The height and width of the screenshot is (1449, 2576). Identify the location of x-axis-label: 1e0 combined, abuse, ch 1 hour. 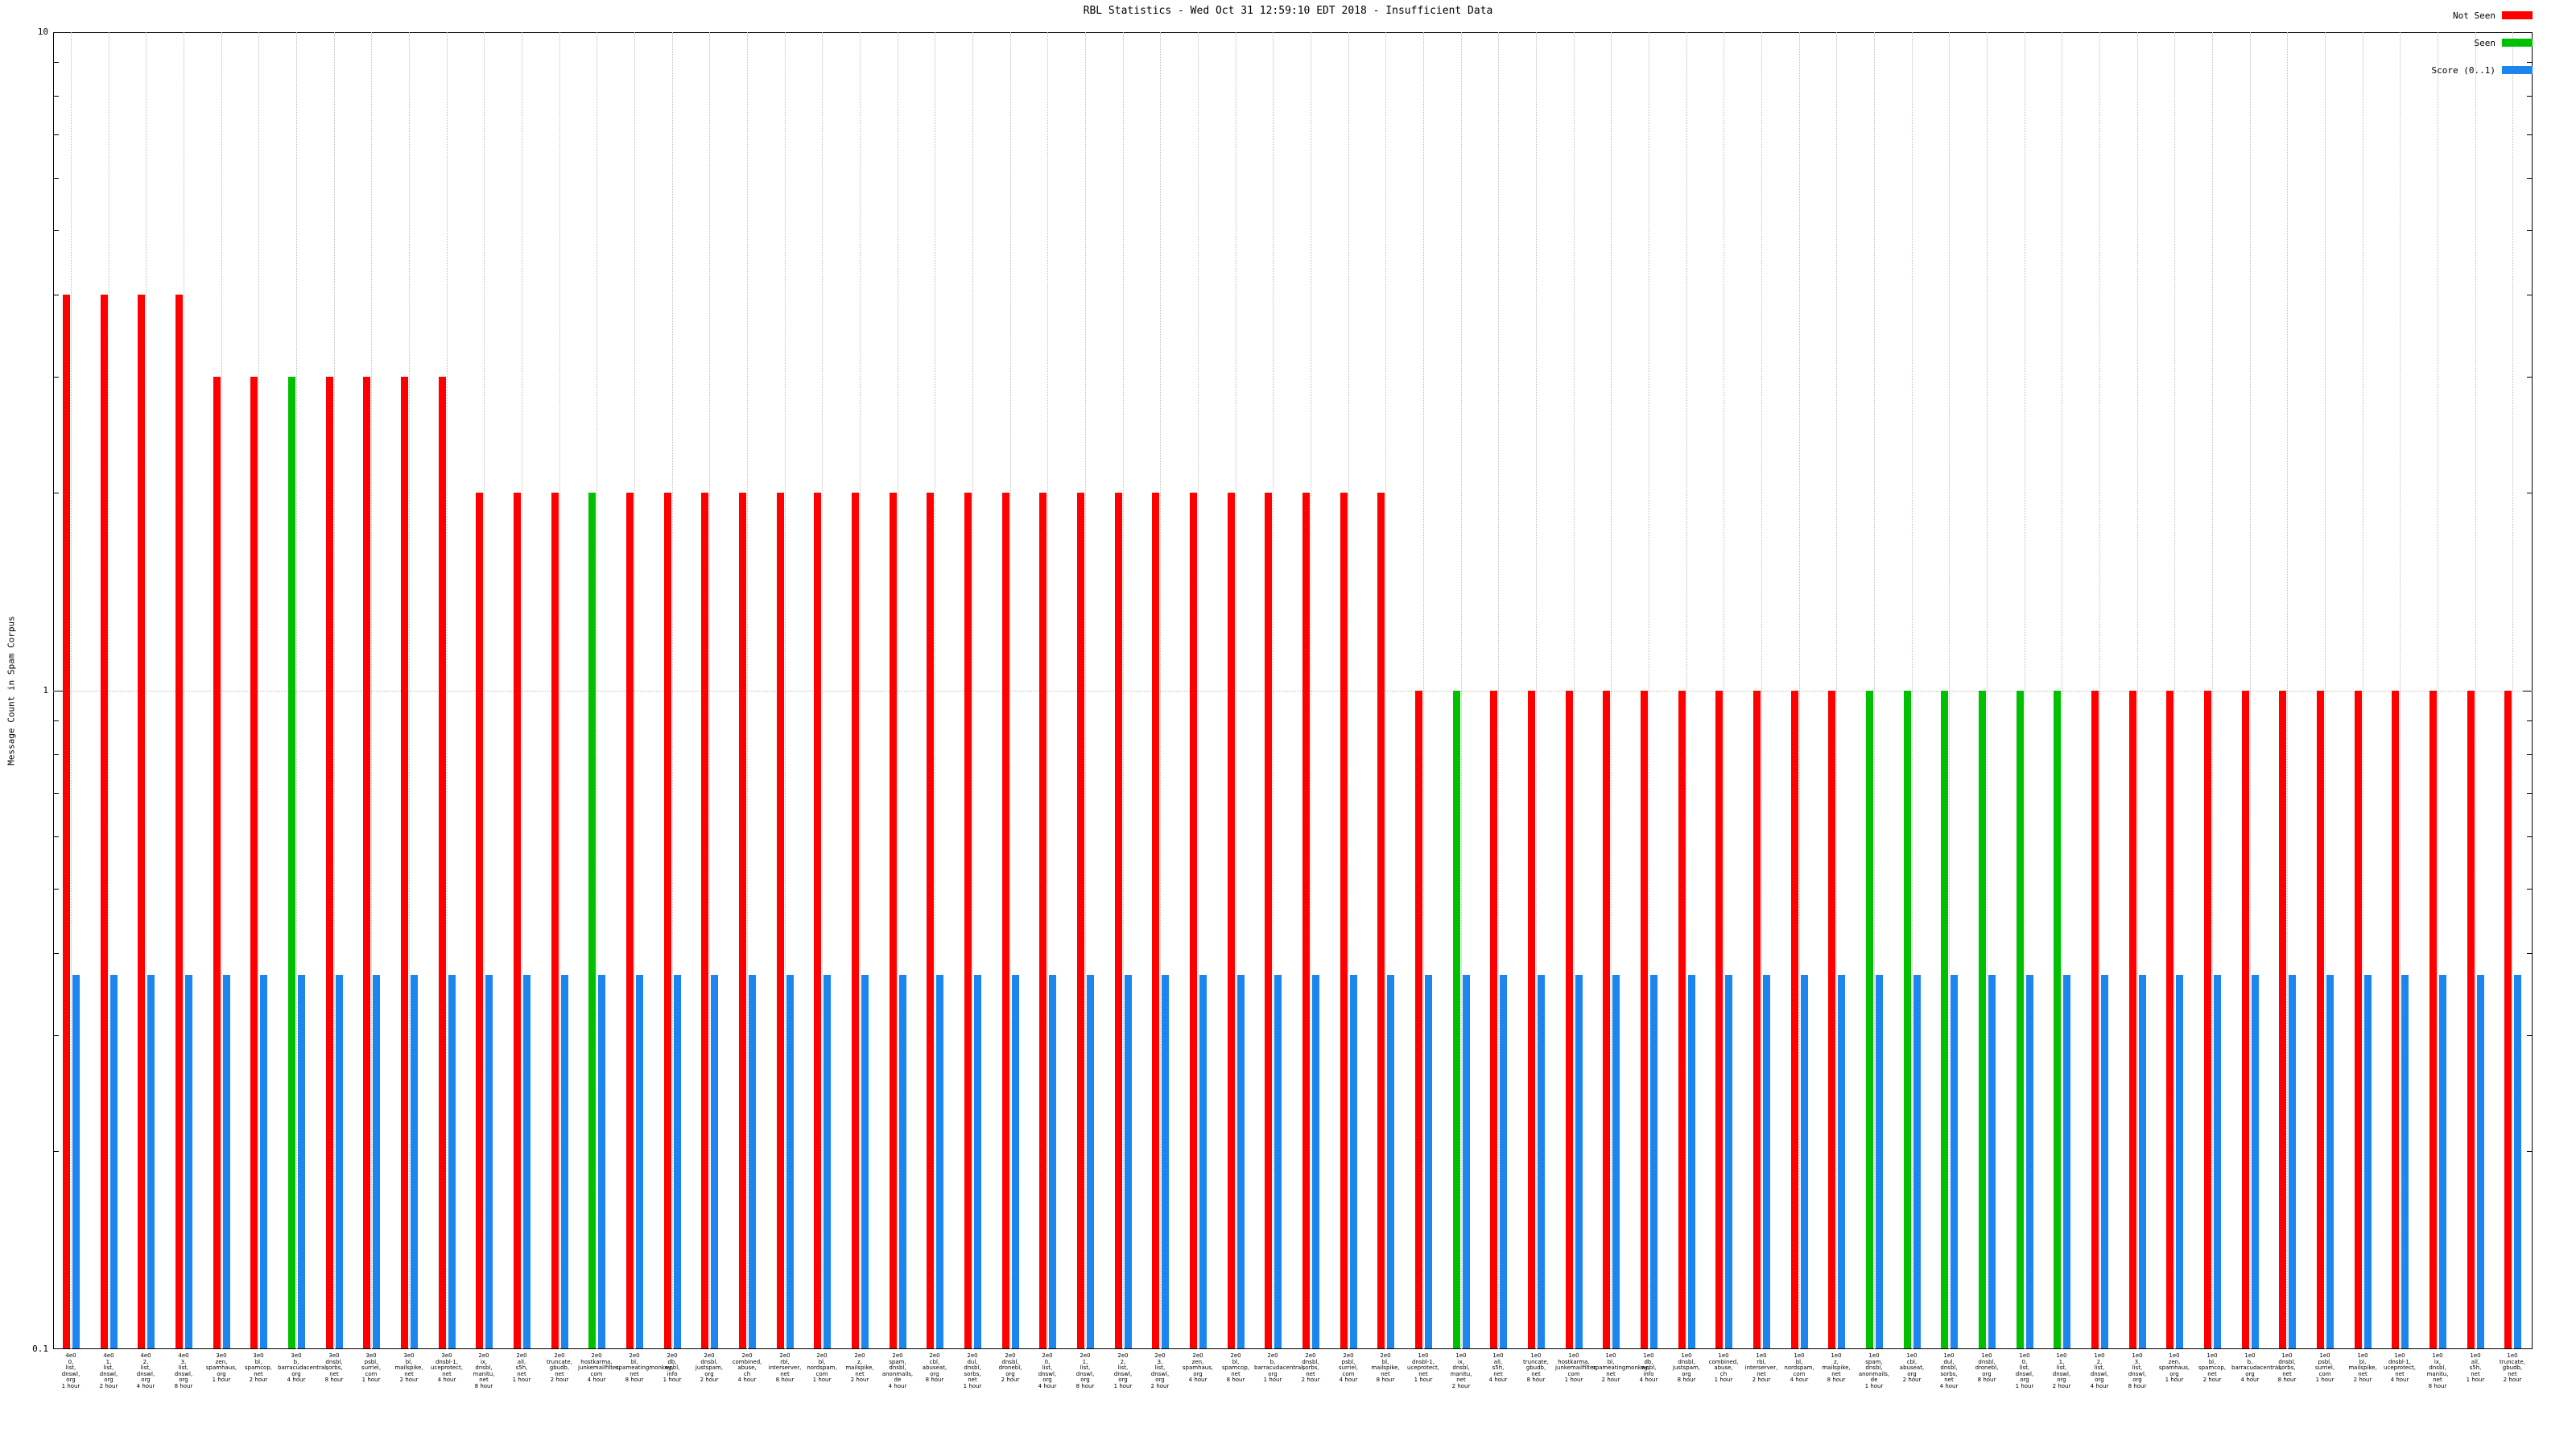
(1723, 1367).